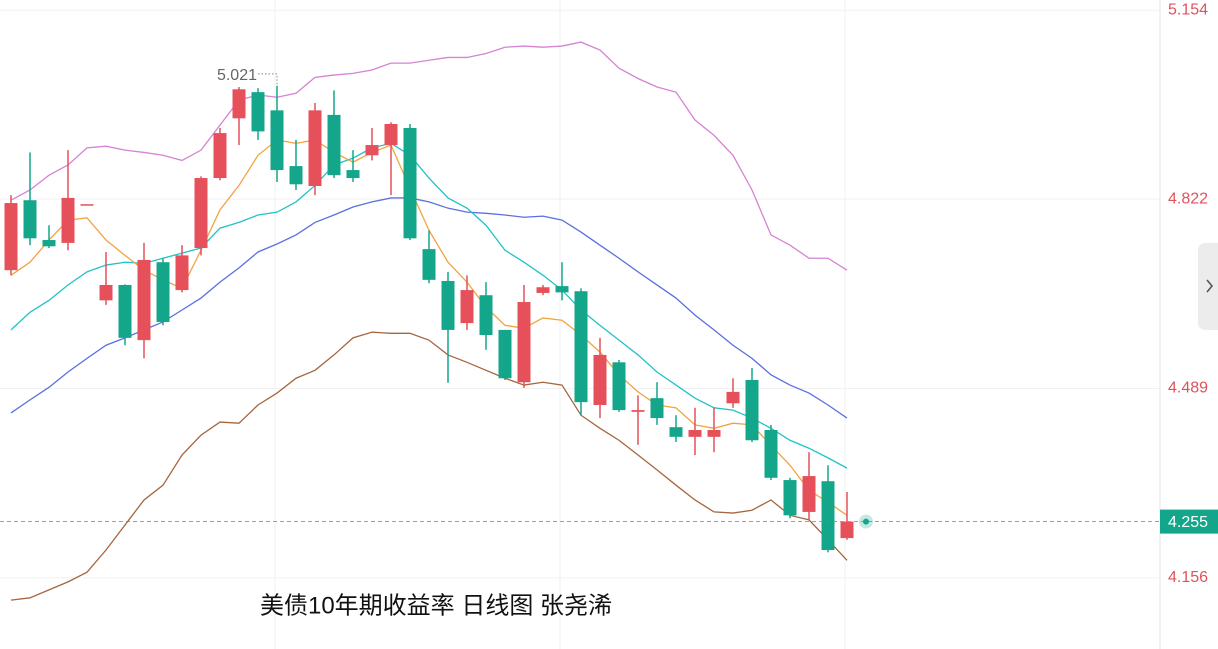 Image resolution: width=1218 pixels, height=649 pixels. Describe the element at coordinates (1188, 9) in the screenshot. I see `y-tick-label: 5.154` at that location.